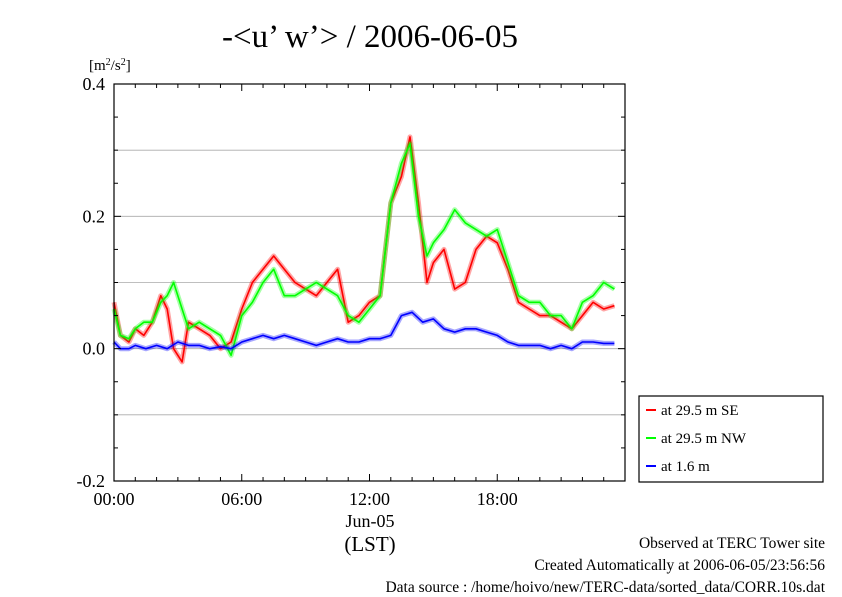 Image resolution: width=842 pixels, height=597 pixels. Describe the element at coordinates (369, 544) in the screenshot. I see `x-axis-label: (LST)` at that location.